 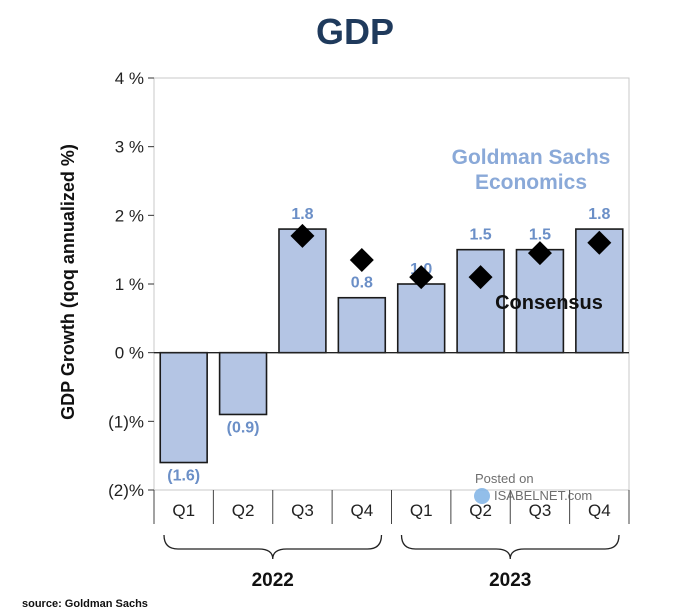 I want to click on watermark: Posted on ISABELNET.com, so click(x=533, y=487).